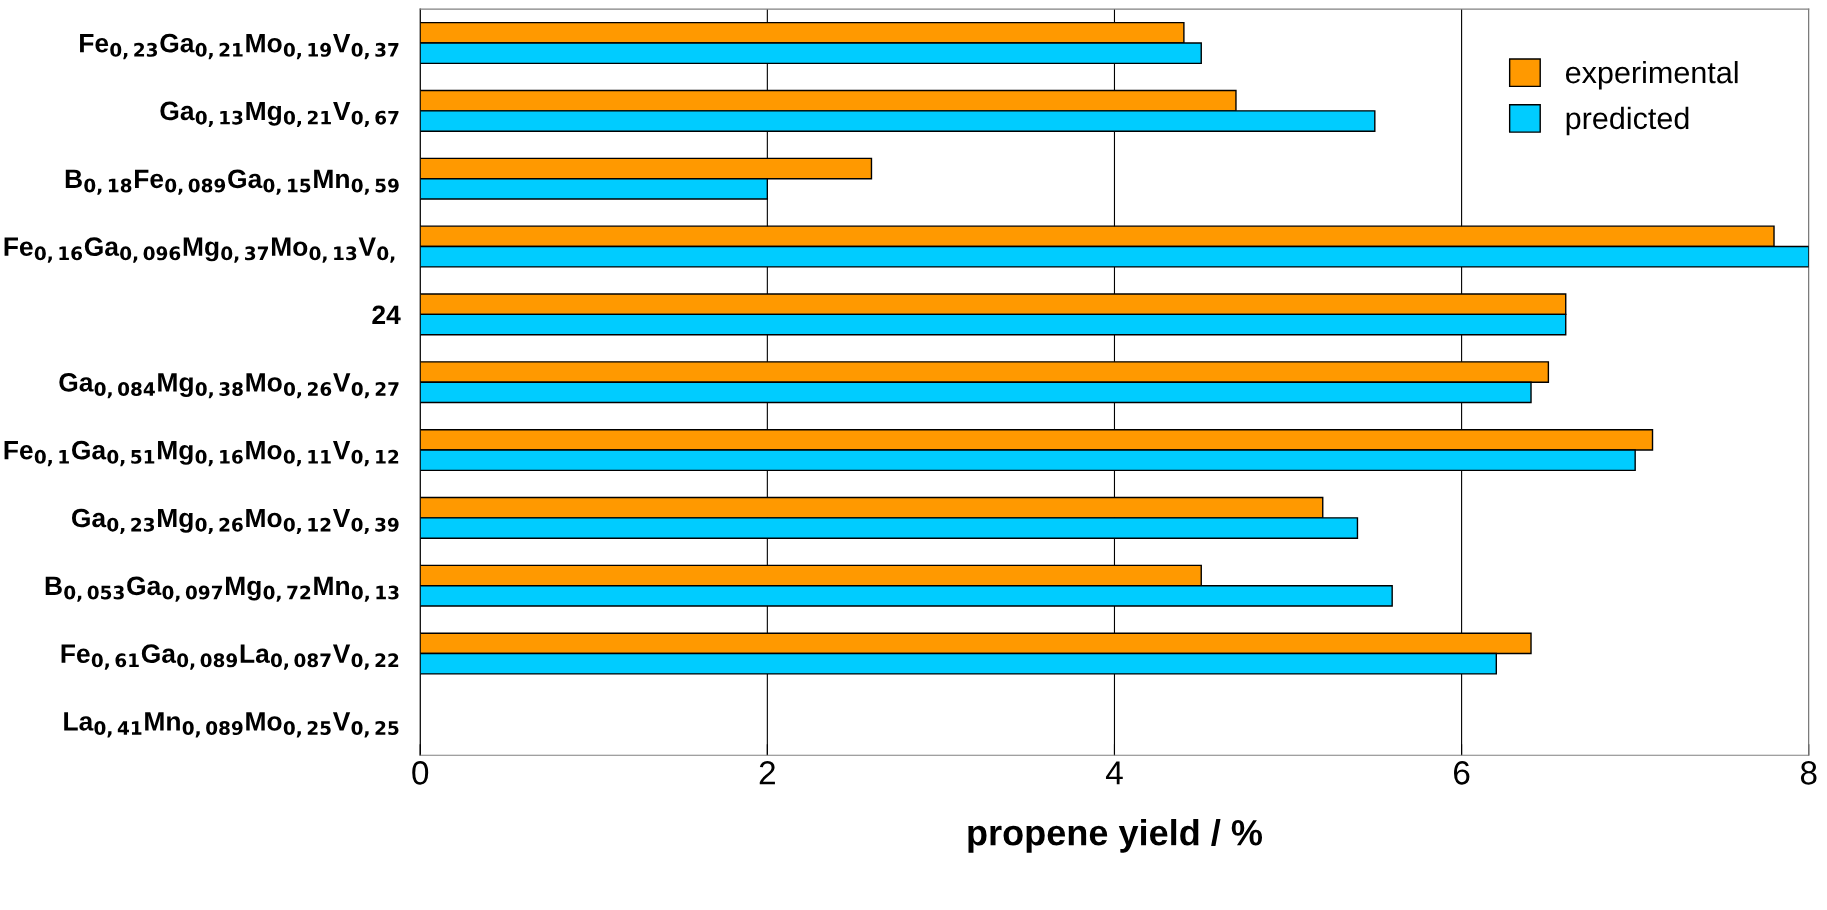 This screenshot has width=1827, height=910. What do you see at coordinates (279, 114) in the screenshot?
I see `y-tick-label: Ga$_{0,13}$Mg$_{0,21}$V$_{0,67}$` at bounding box center [279, 114].